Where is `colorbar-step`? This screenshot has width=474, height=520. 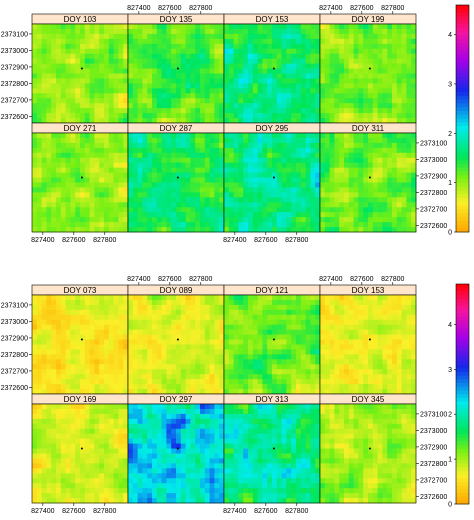 colorbar-step is located at coordinates (462, 230).